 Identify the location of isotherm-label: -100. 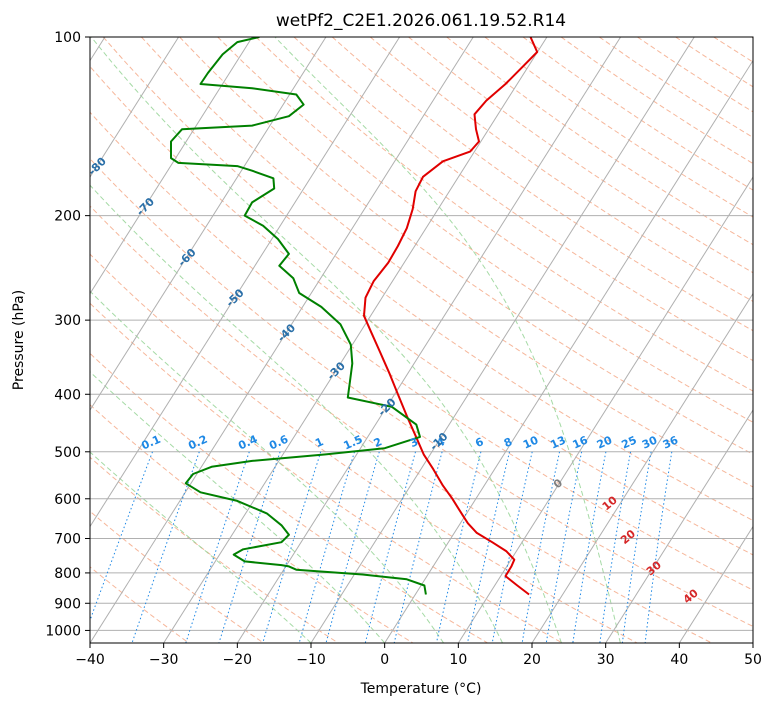
(11, 73).